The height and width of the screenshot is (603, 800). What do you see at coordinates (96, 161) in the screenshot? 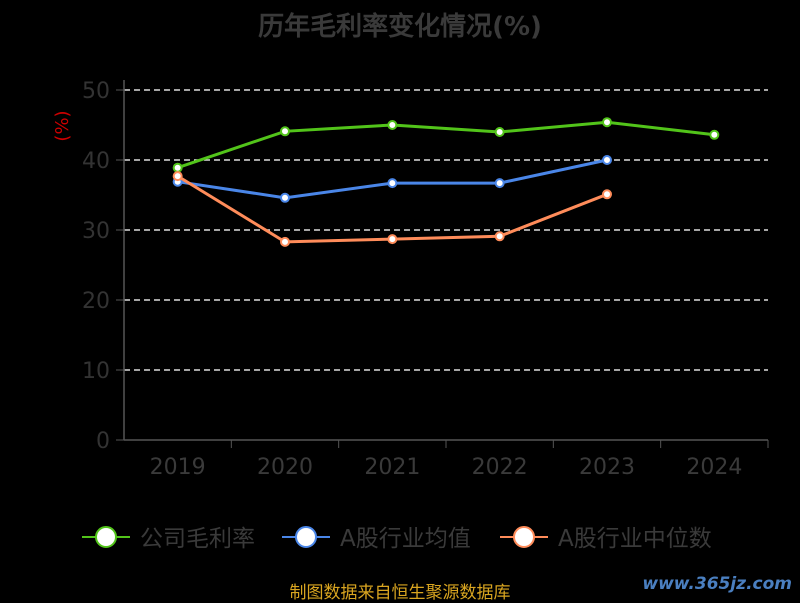
I see `y-tick-label: 40` at bounding box center [96, 161].